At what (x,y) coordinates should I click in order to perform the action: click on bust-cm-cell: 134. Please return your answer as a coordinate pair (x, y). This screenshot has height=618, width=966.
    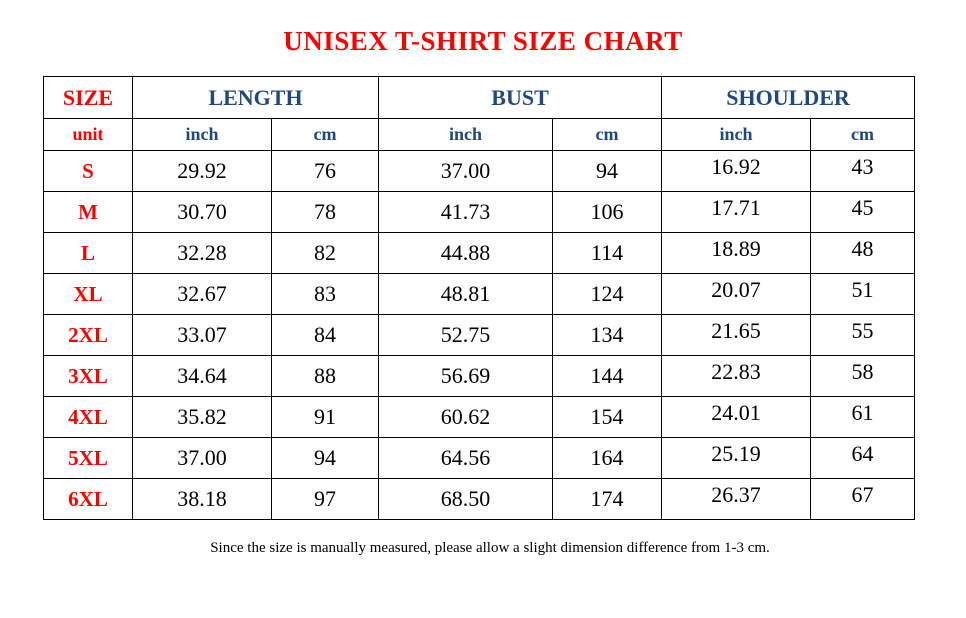
    Looking at the image, I should click on (607, 335).